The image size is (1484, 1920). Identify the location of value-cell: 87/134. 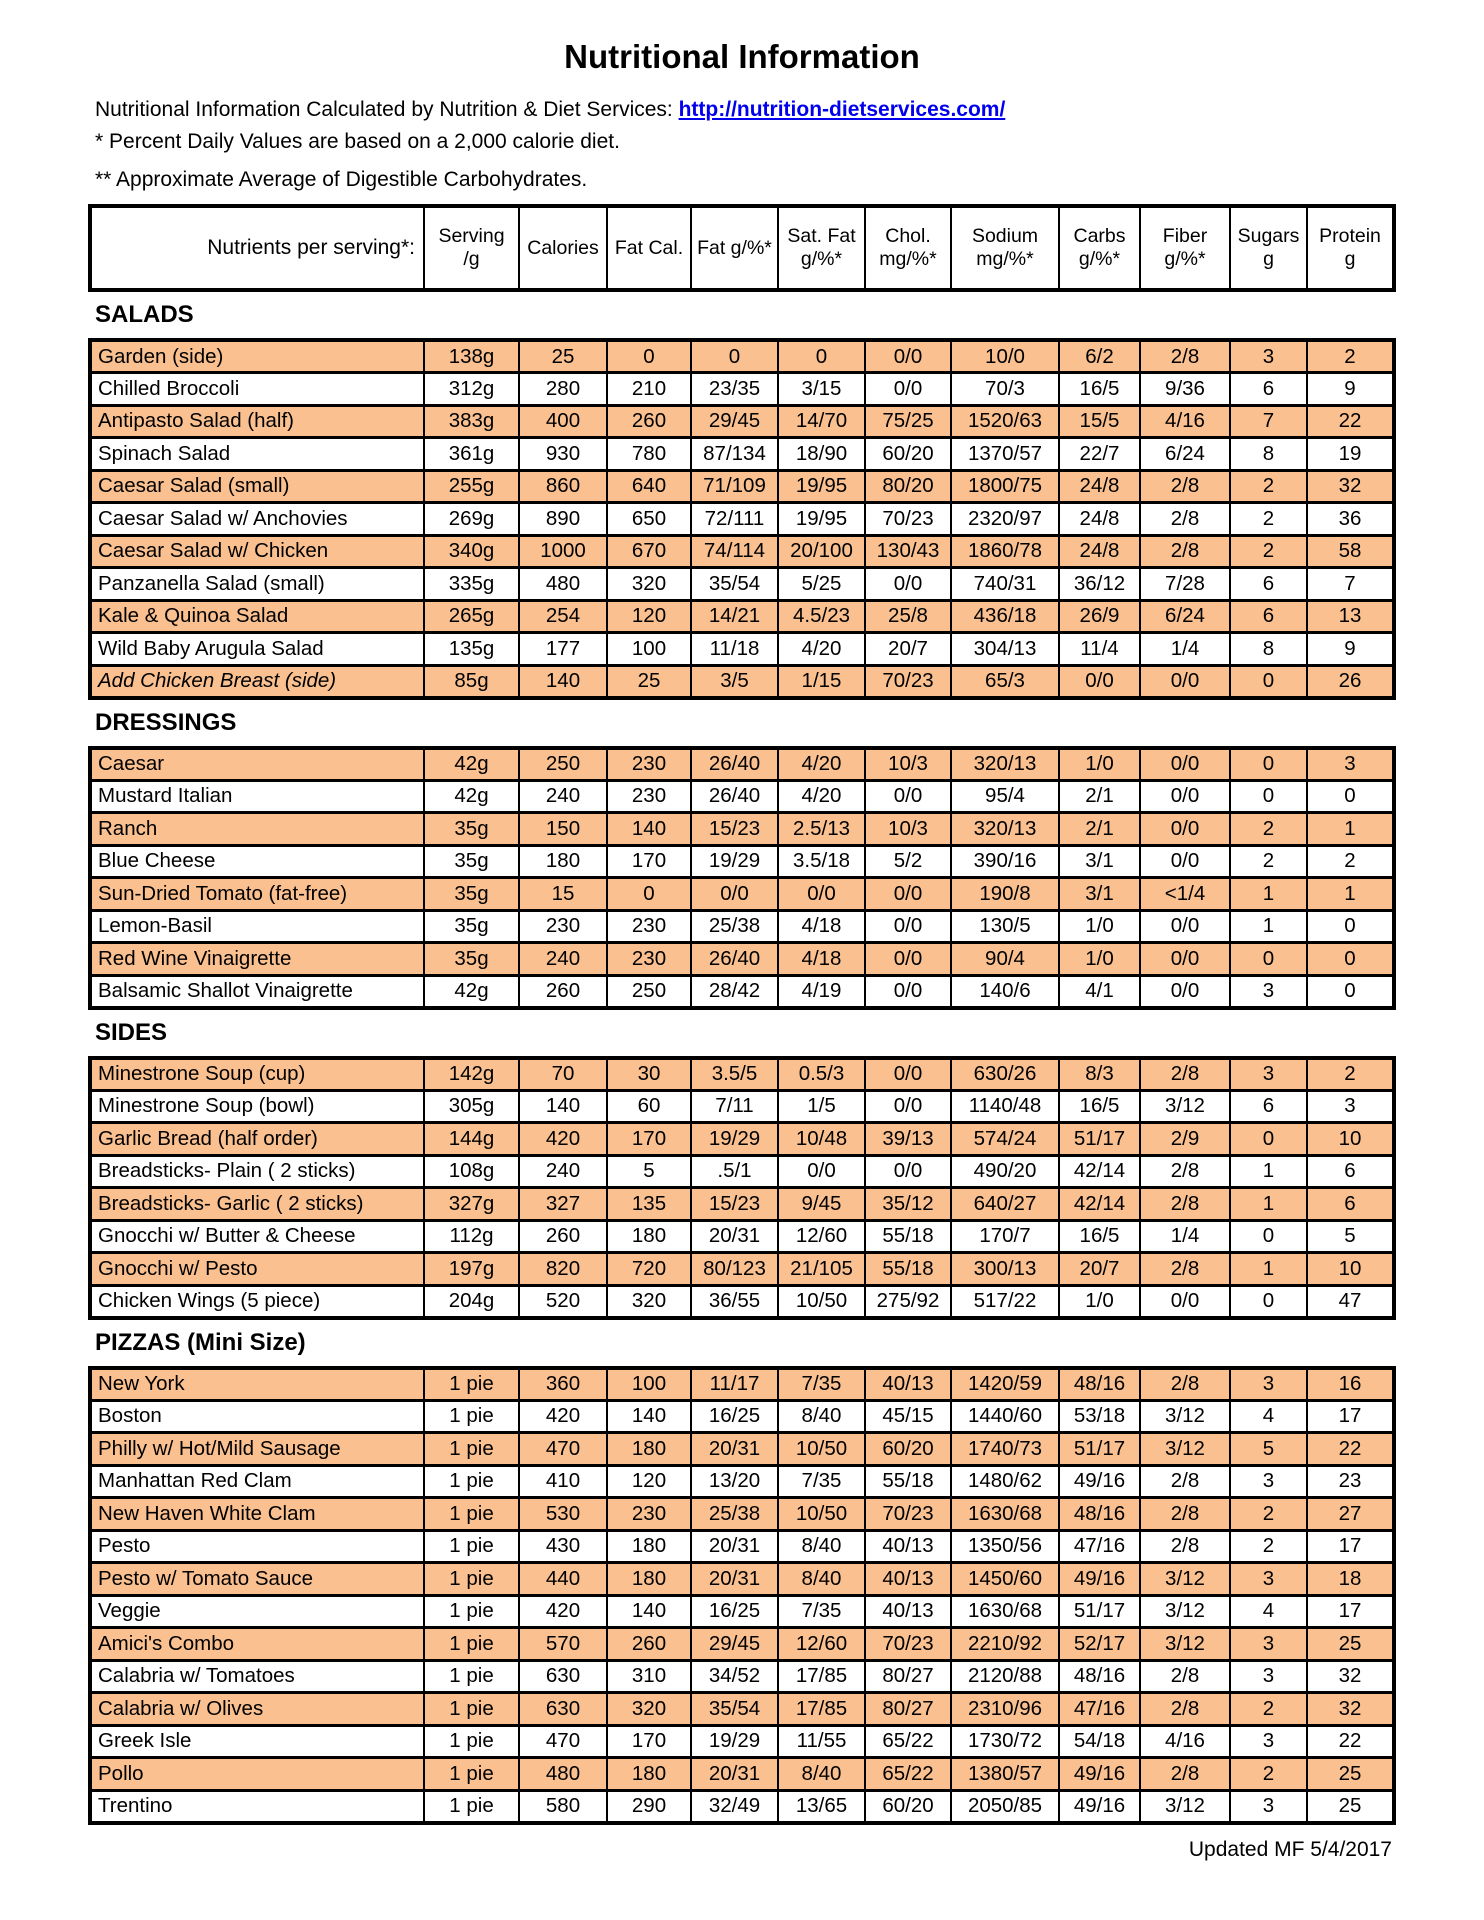
(734, 454).